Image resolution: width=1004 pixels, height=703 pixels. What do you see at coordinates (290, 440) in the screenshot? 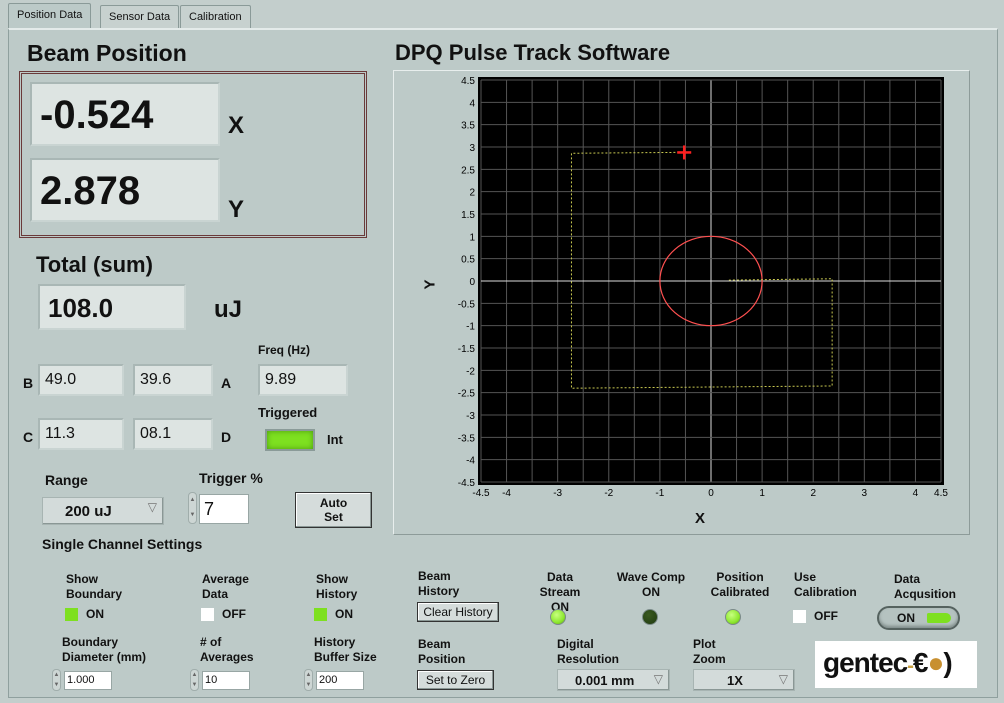
I see `triggered-indicator` at bounding box center [290, 440].